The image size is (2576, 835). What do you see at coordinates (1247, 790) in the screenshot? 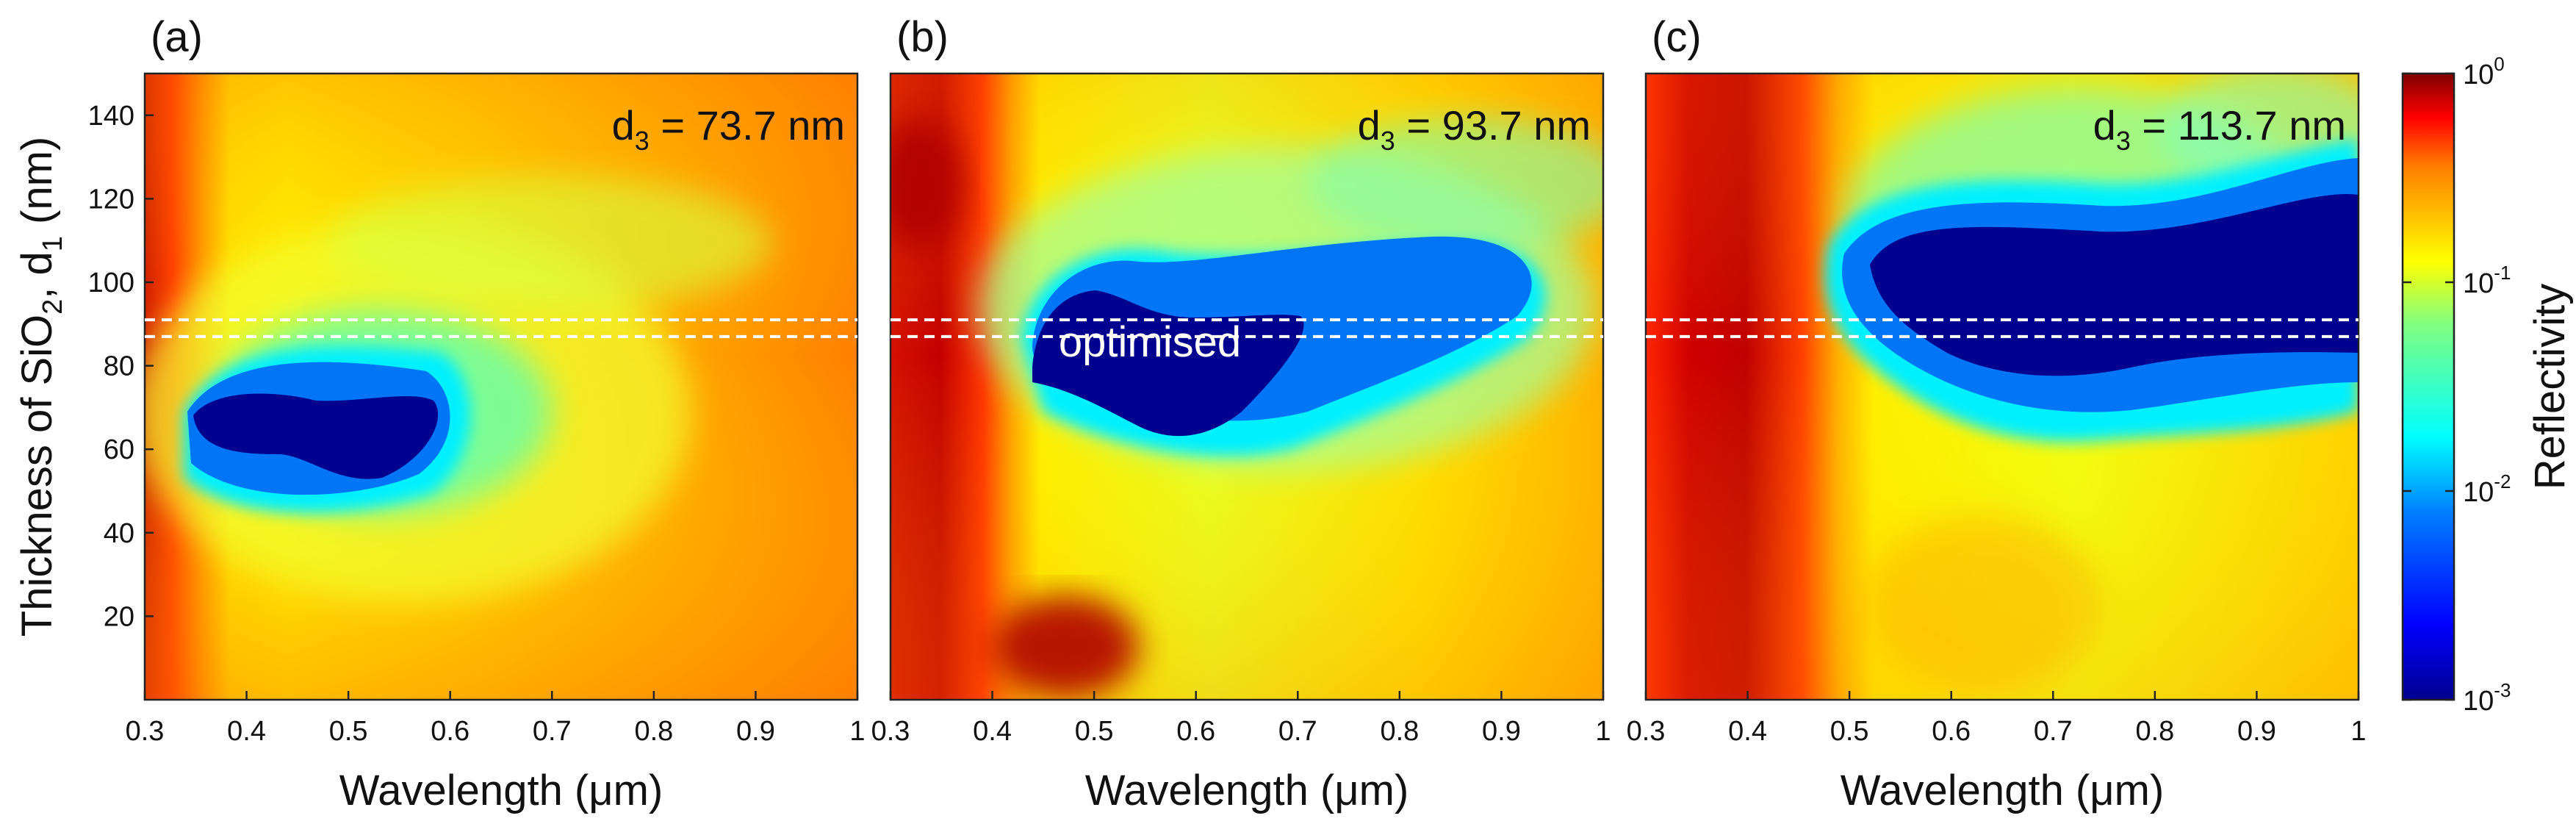
I see `x-axis-label-b: Wavelength (μm)` at bounding box center [1247, 790].